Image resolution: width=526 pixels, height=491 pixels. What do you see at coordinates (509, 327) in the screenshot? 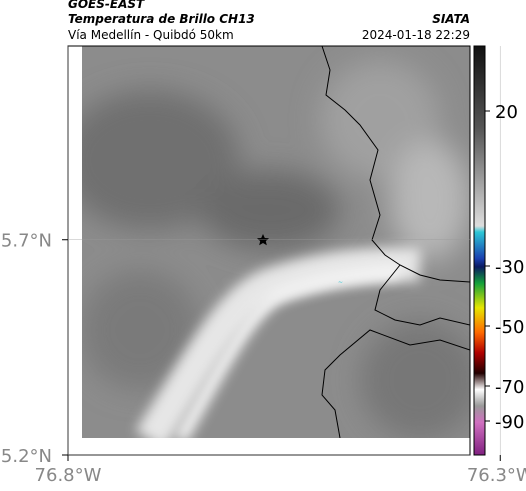
I see `colorbar-tick-label: -50` at bounding box center [509, 327].